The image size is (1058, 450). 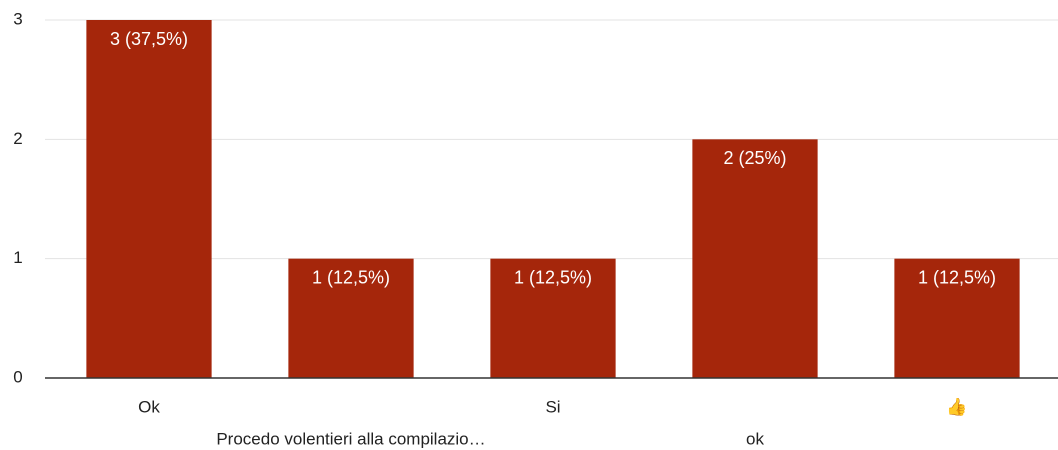 I want to click on x-tick-label: Ok, so click(x=149, y=406).